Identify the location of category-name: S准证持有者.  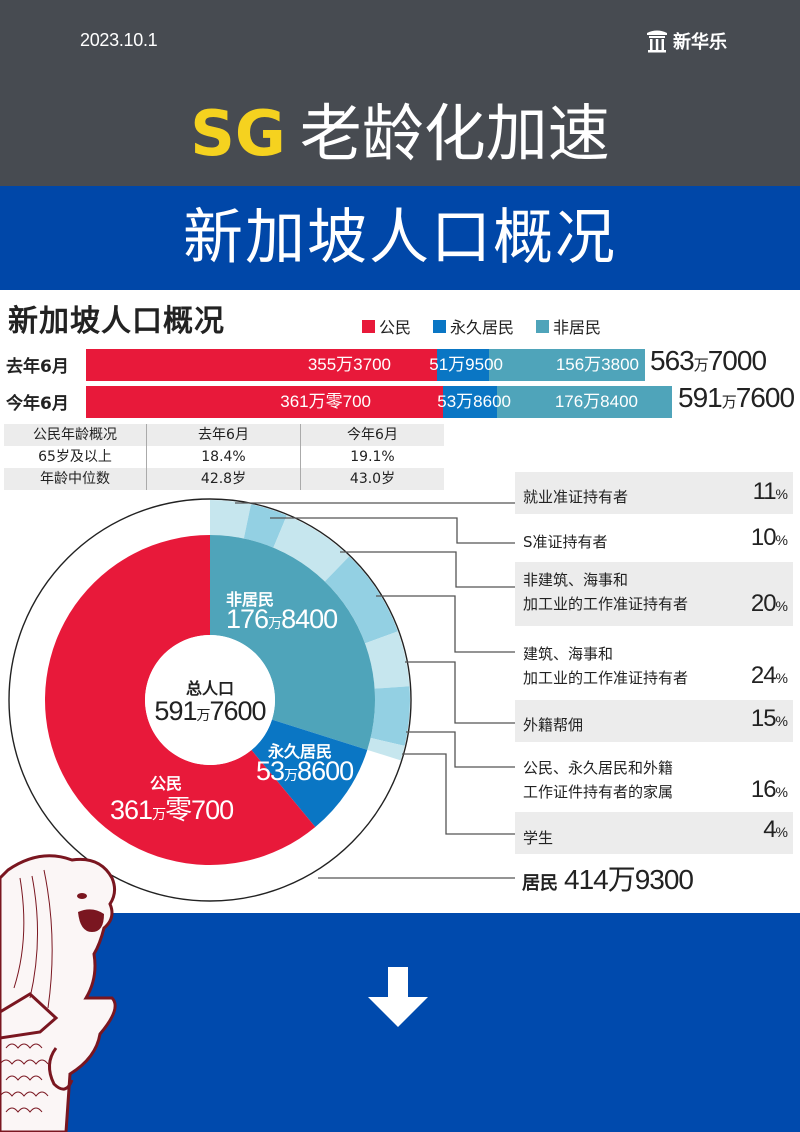
(565, 542).